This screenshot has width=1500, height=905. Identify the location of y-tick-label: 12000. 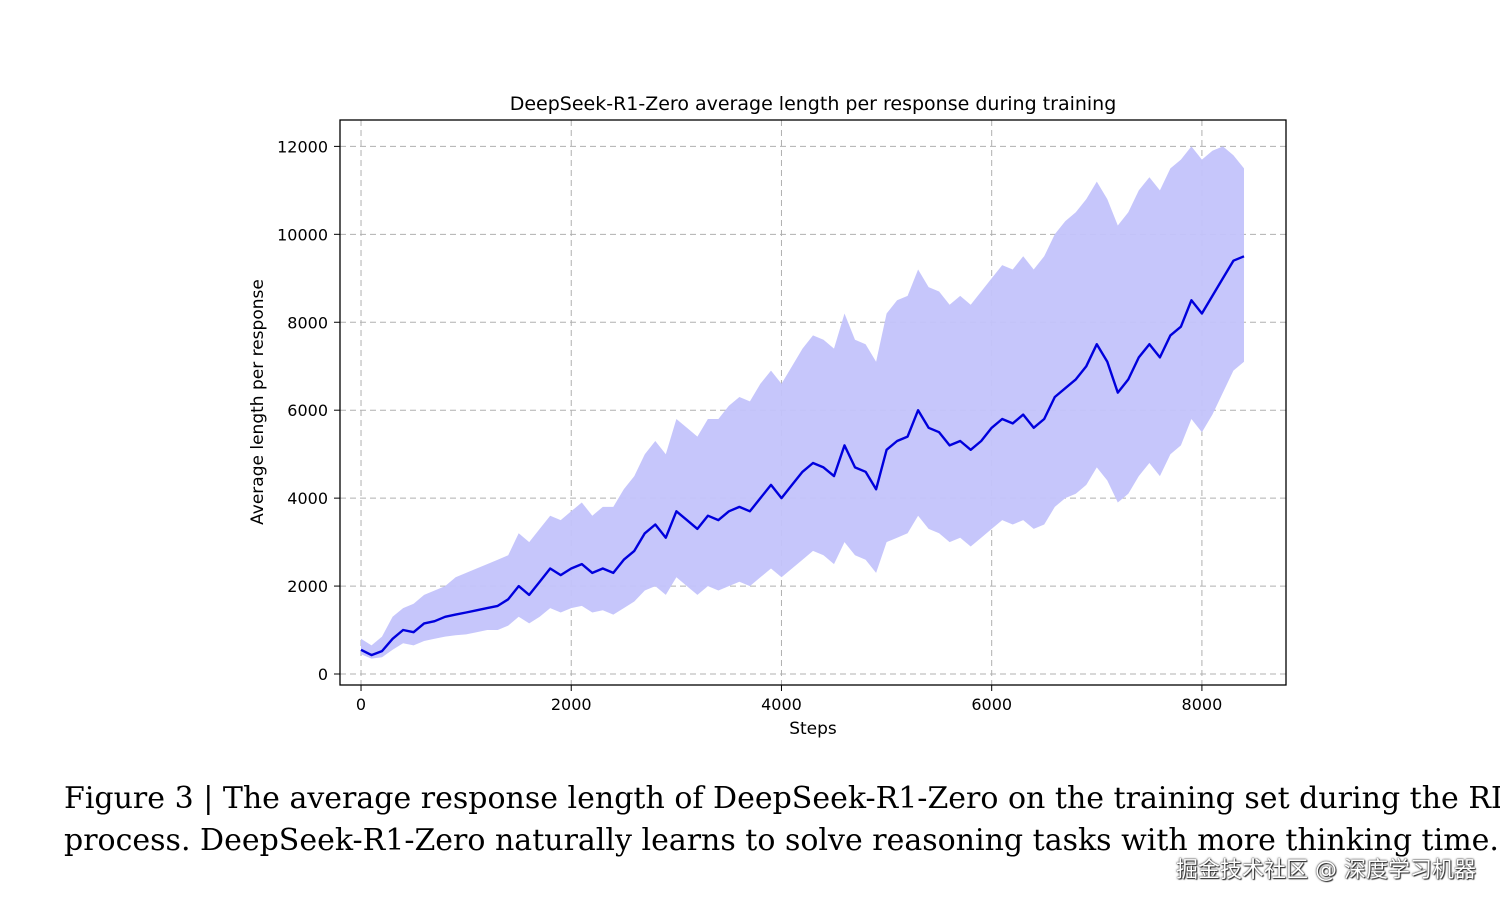
(302, 146).